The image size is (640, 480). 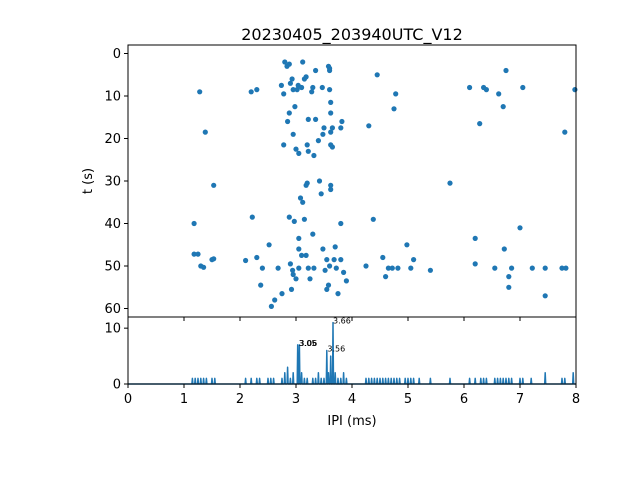 What do you see at coordinates (308, 343) in the screenshot?
I see `peak-annotation: 3.05` at bounding box center [308, 343].